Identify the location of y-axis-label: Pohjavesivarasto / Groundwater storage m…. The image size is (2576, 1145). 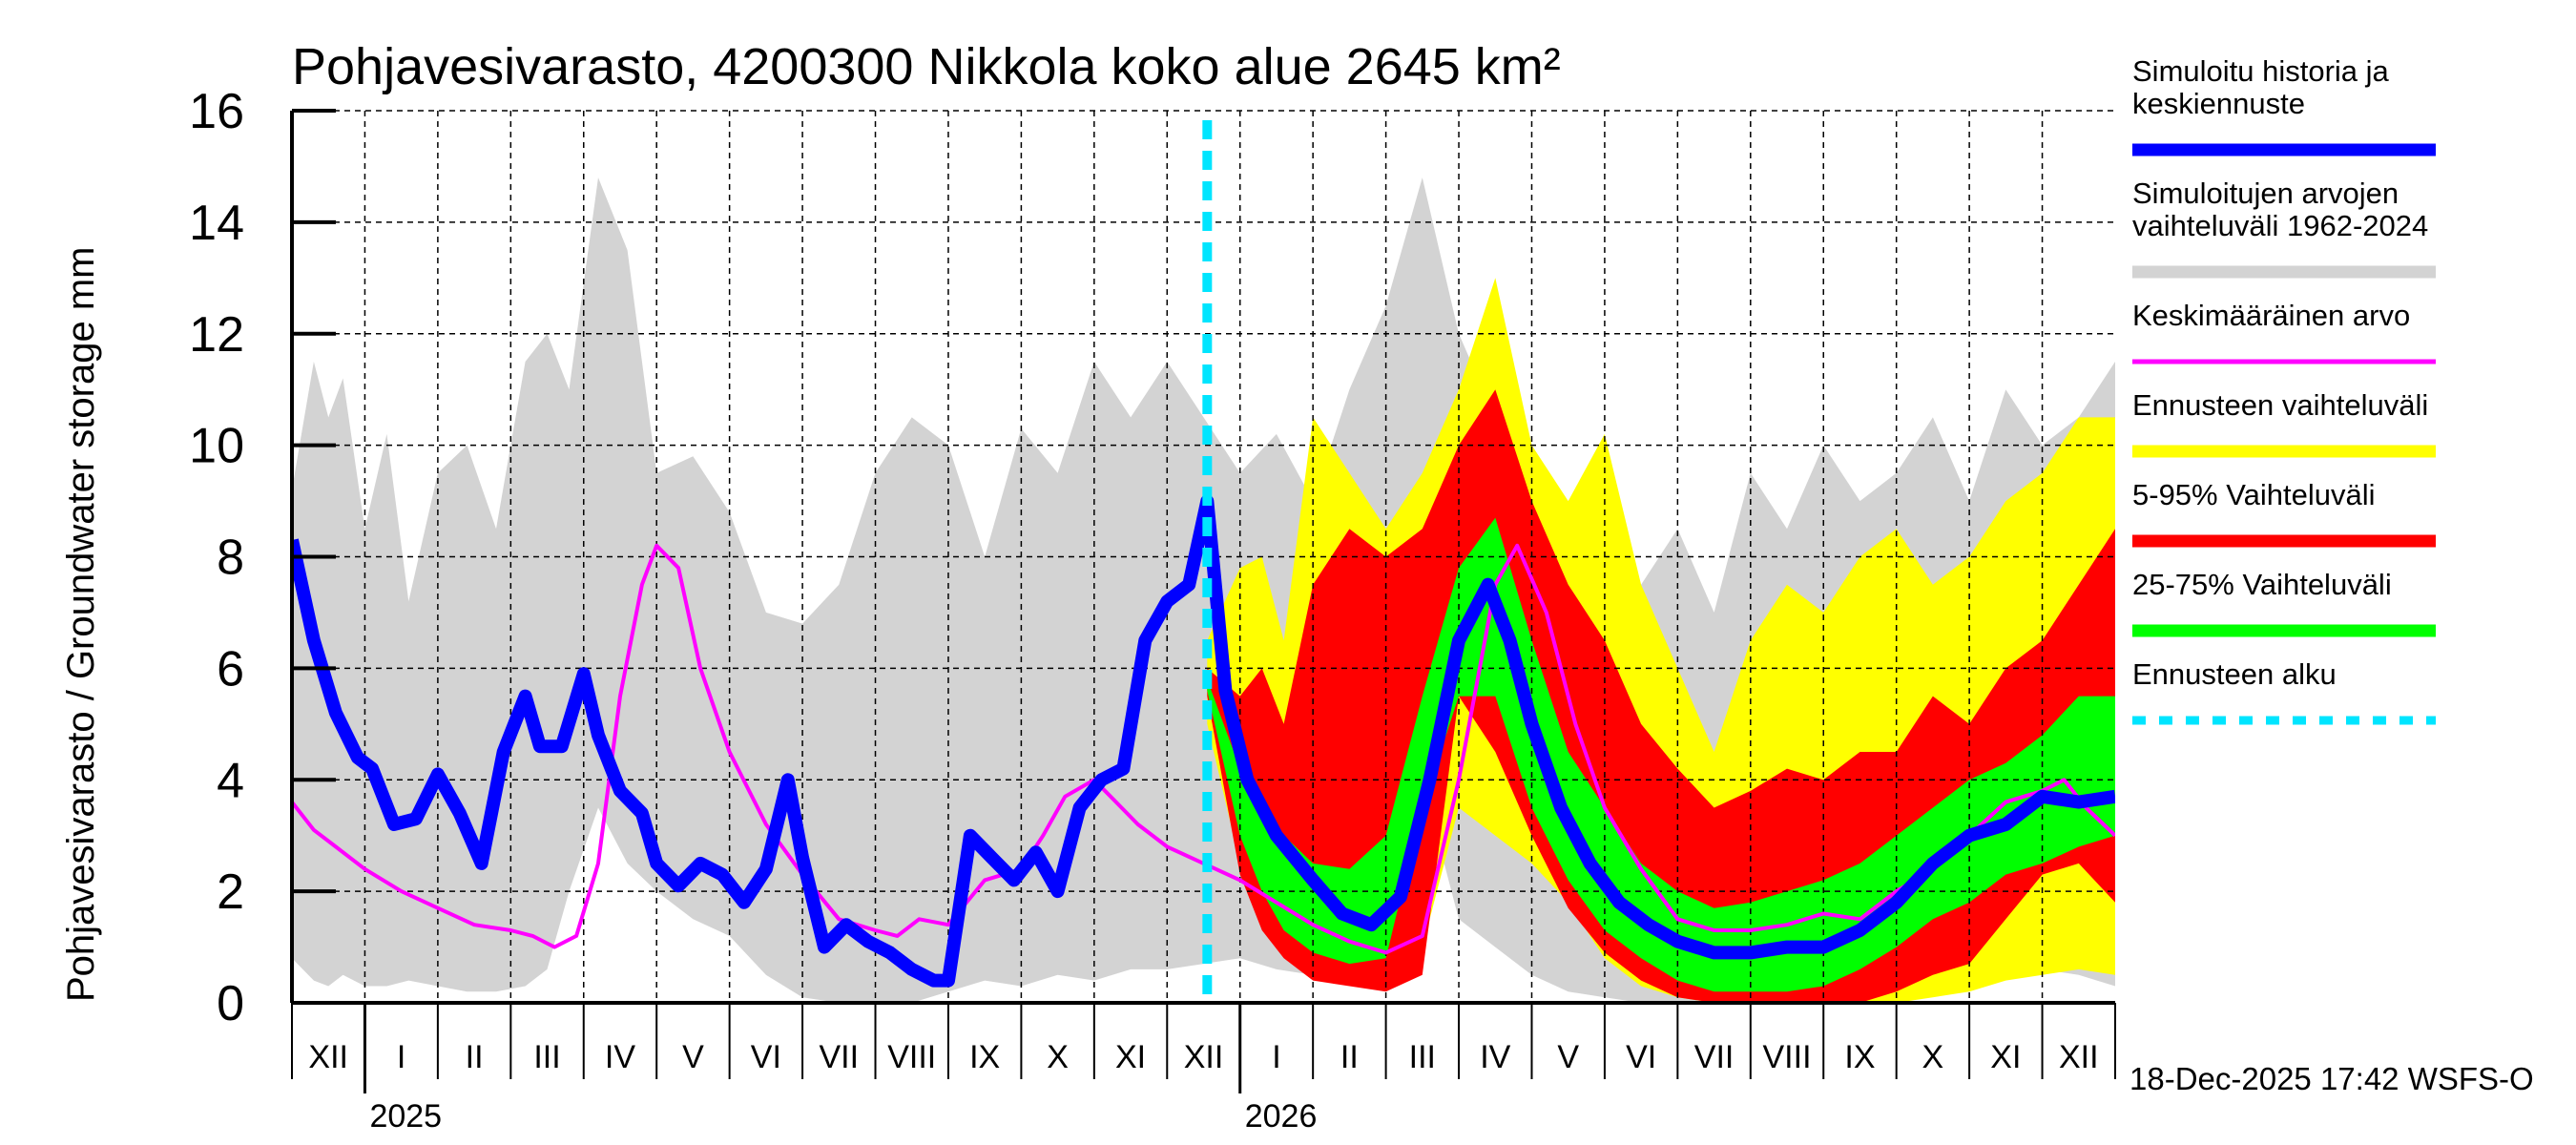
(81, 624).